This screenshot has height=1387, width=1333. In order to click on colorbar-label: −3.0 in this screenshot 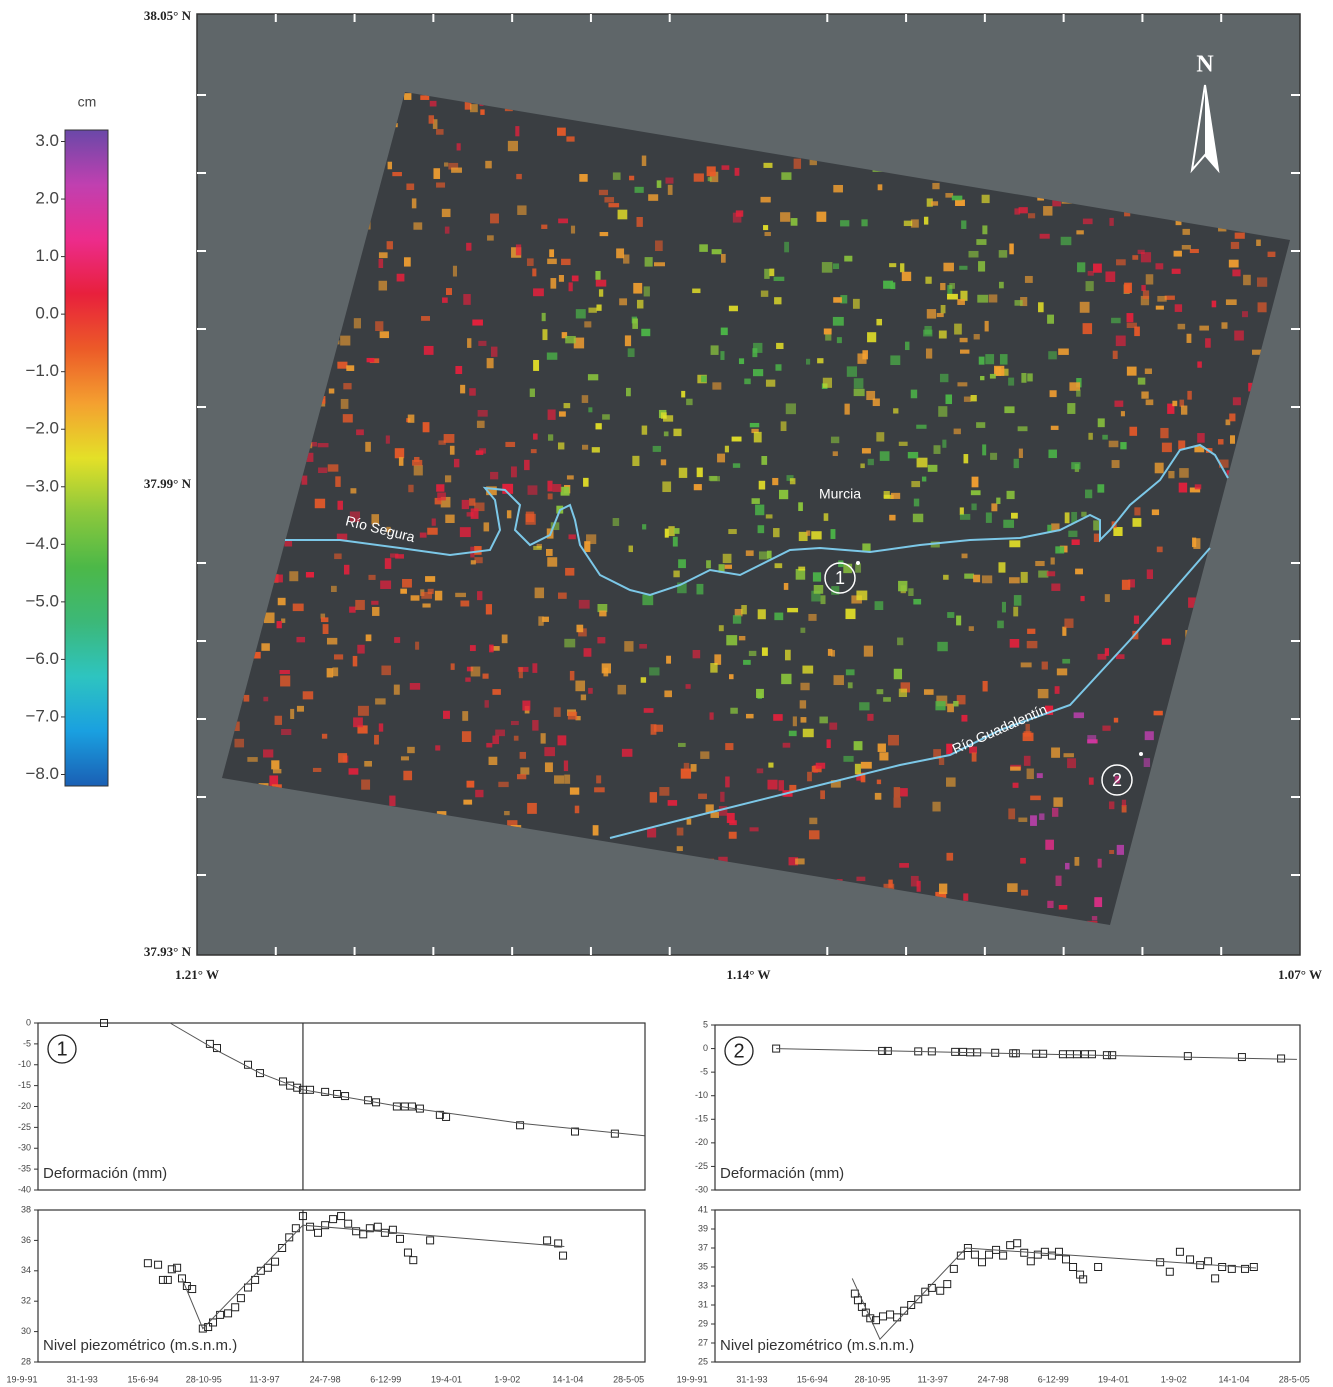, I will do `click(42, 485)`.